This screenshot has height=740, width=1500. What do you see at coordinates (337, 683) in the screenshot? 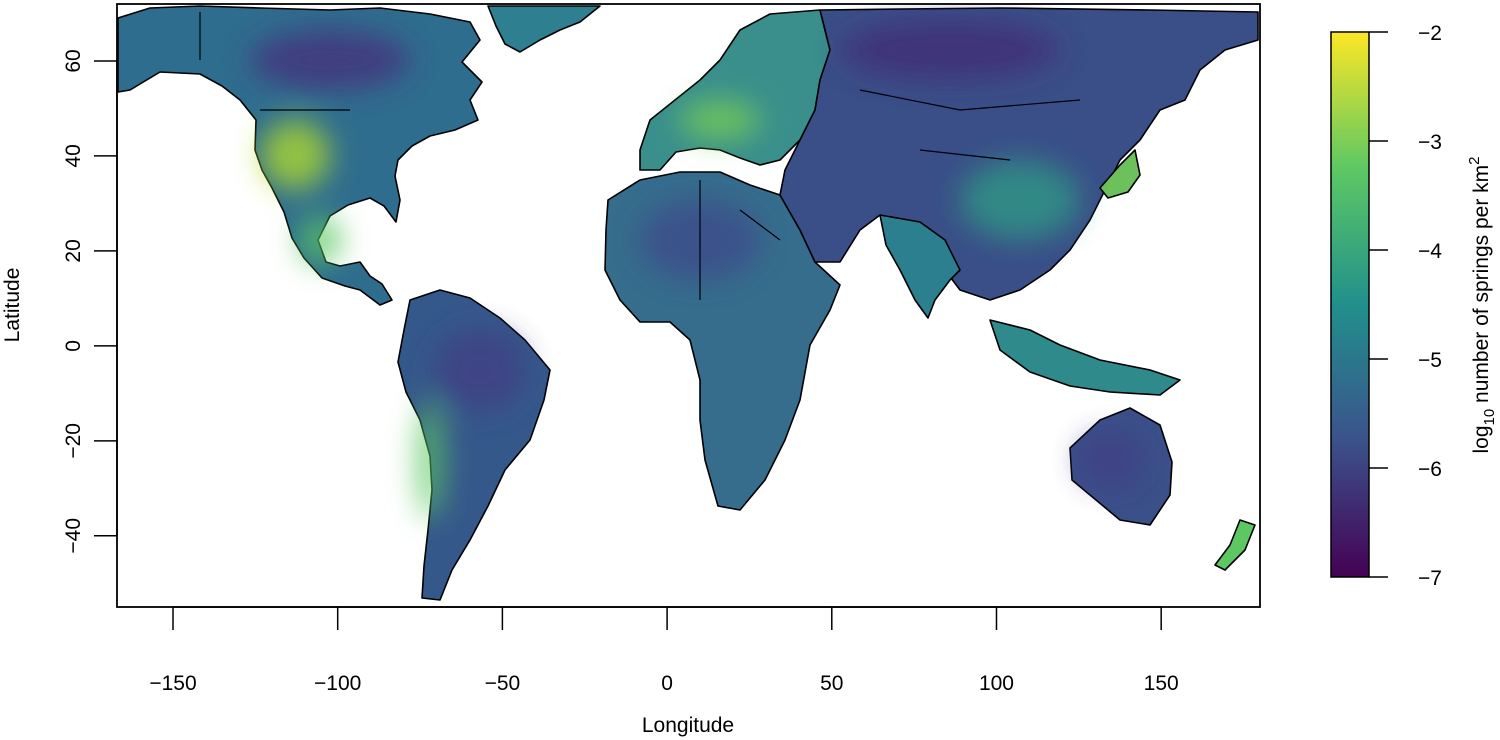
I see `x-tick-label: −100` at bounding box center [337, 683].